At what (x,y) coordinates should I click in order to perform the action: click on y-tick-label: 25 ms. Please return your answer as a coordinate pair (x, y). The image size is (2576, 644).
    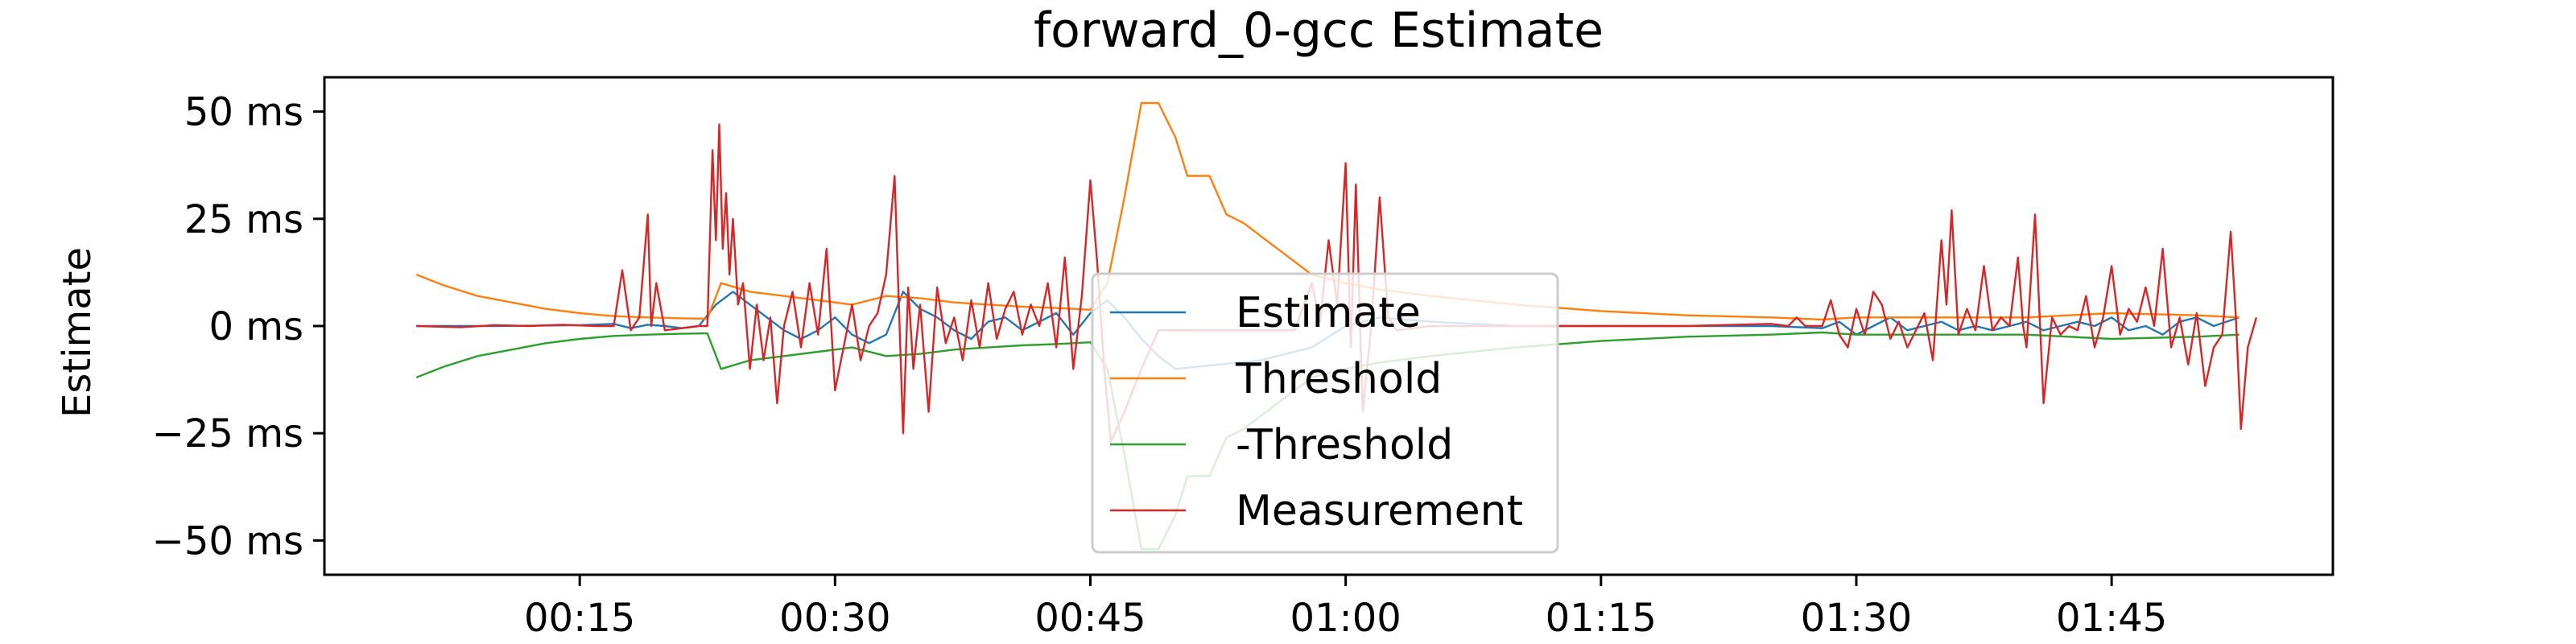
    Looking at the image, I should click on (243, 219).